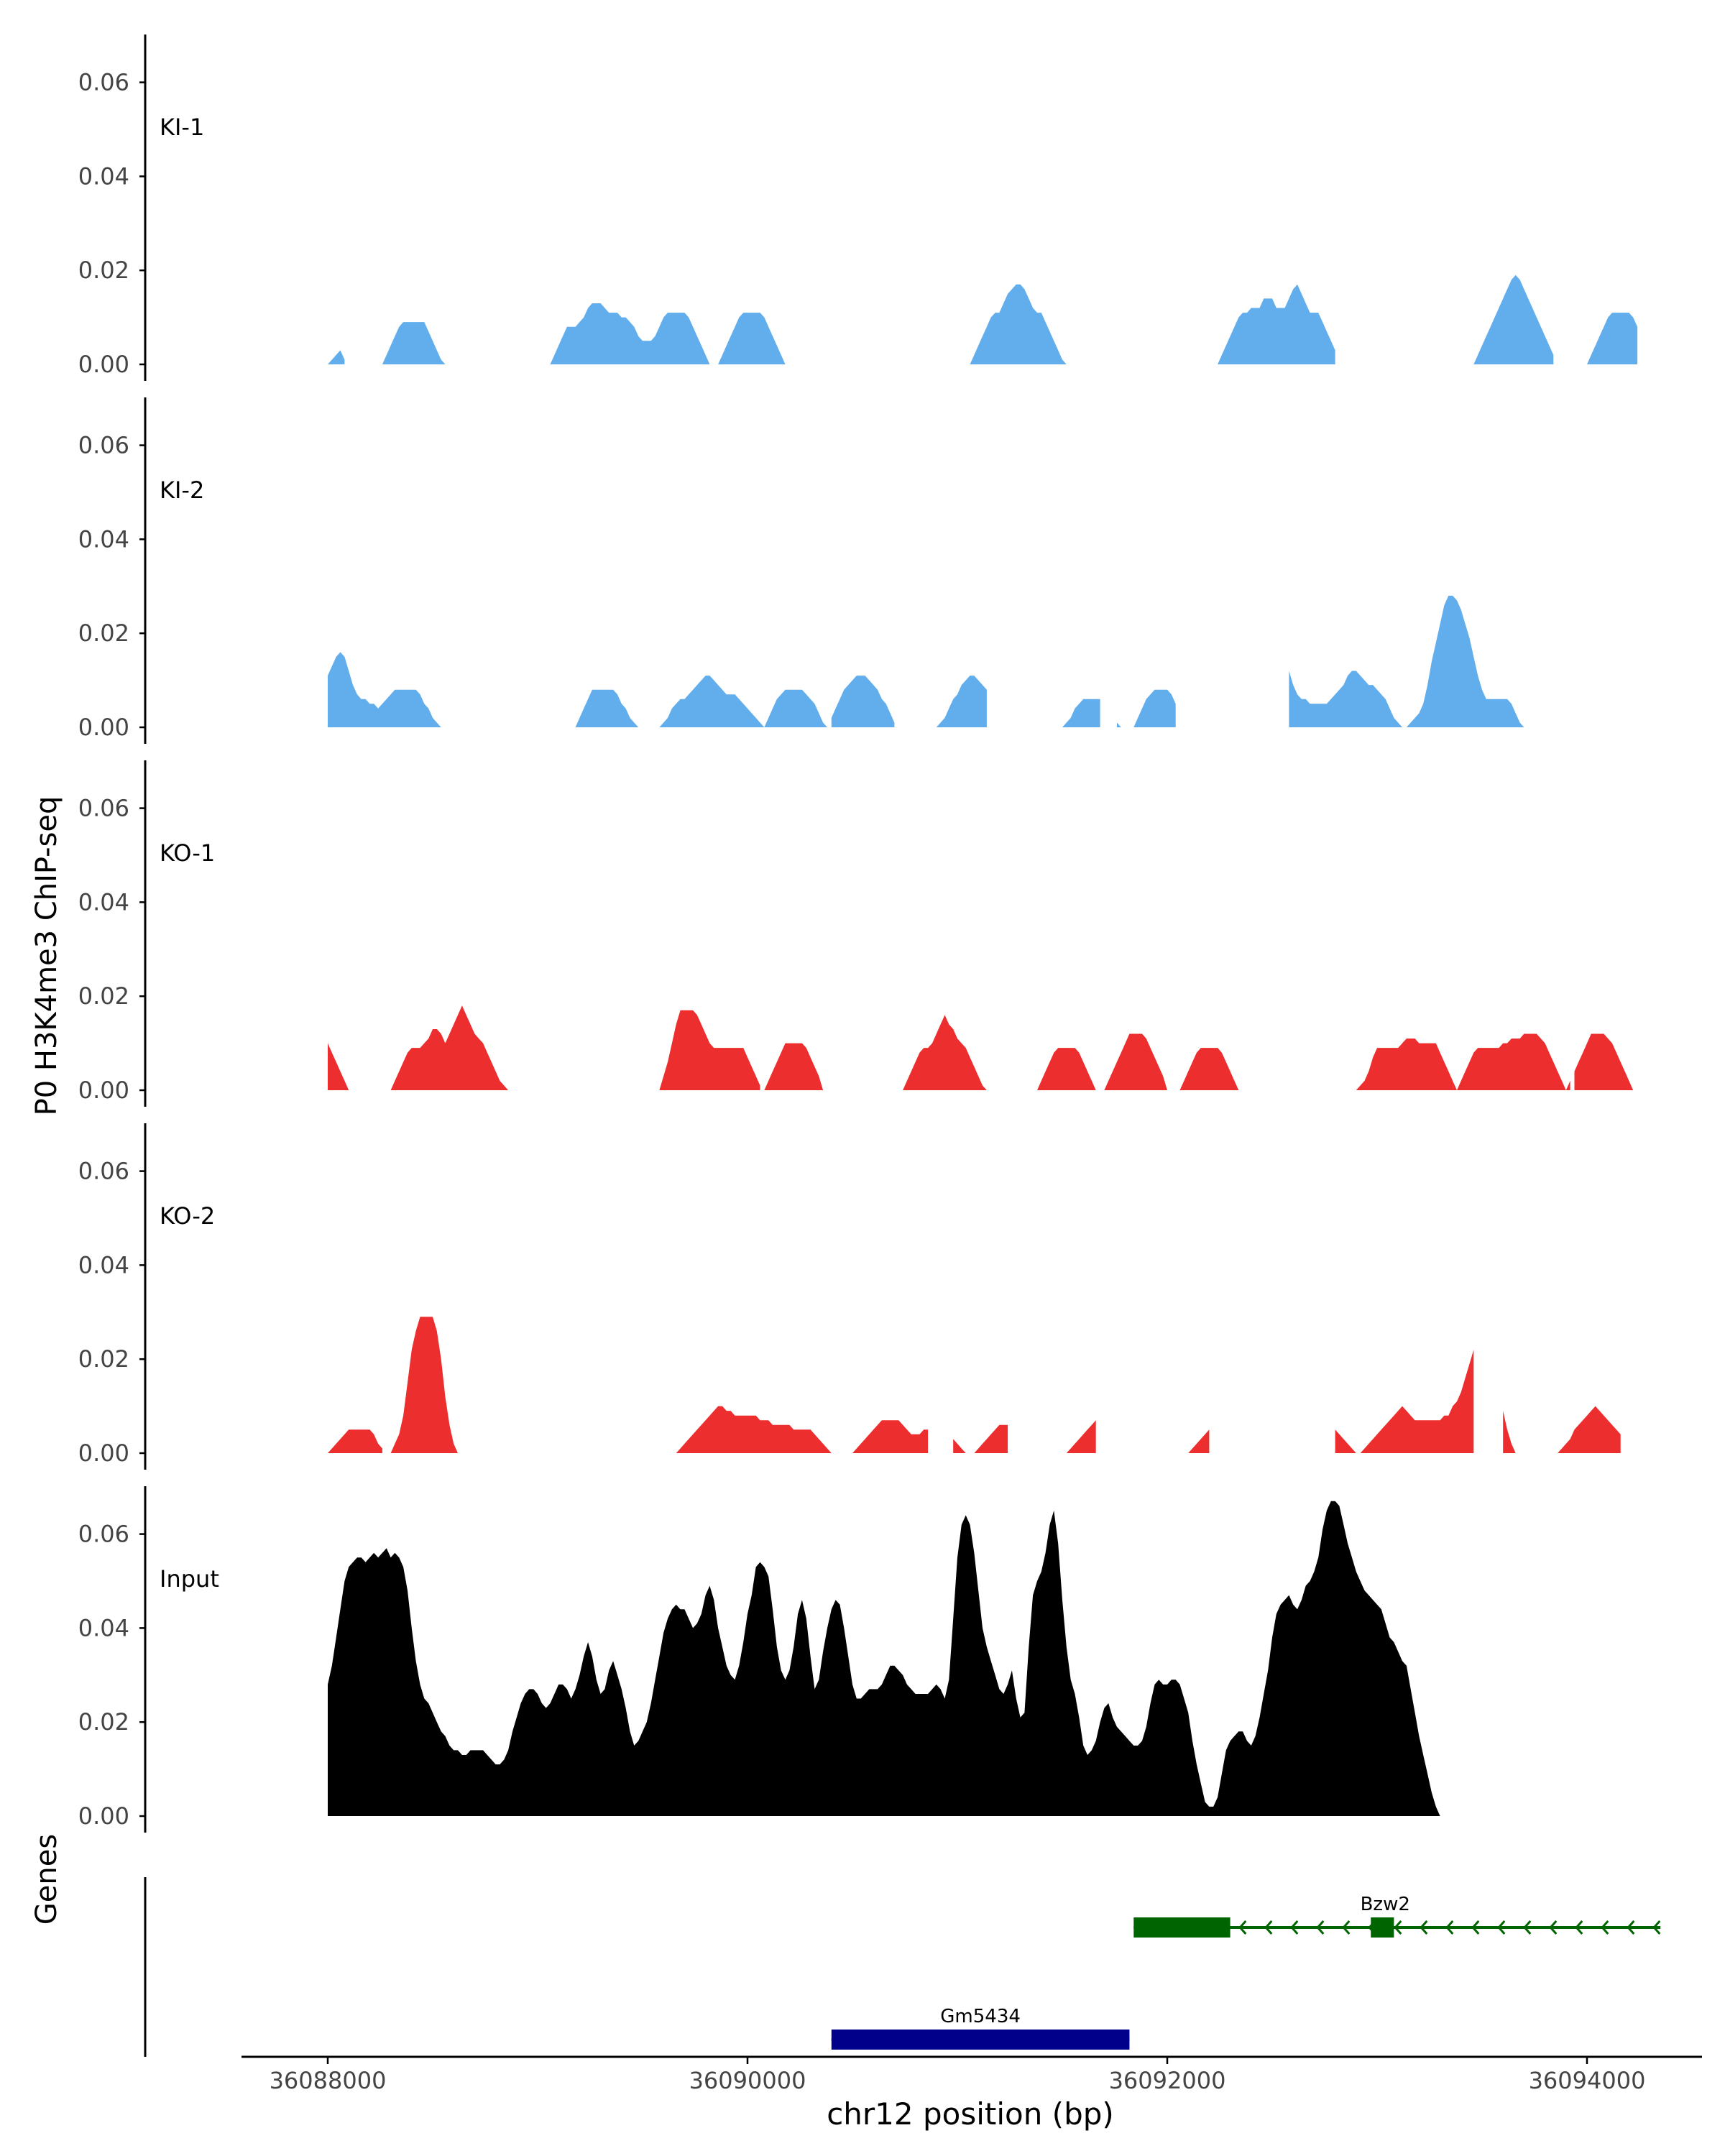  I want to click on gene-label: Gm5434, so click(980, 2017).